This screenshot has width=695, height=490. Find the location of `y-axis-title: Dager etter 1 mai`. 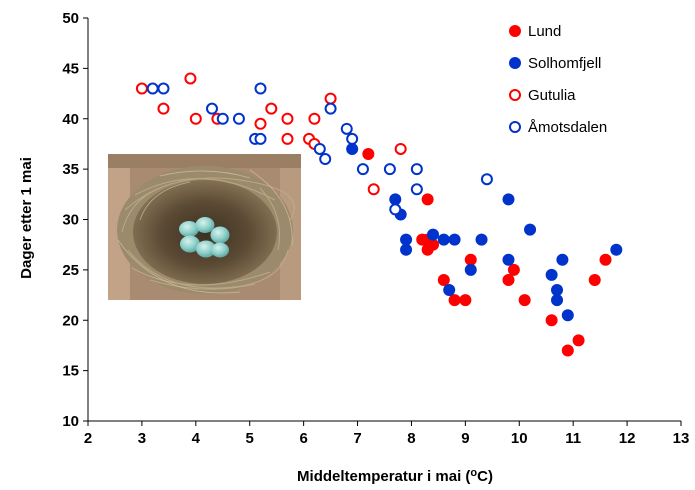

y-axis-title: Dager etter 1 mai is located at coordinates (26, 218).